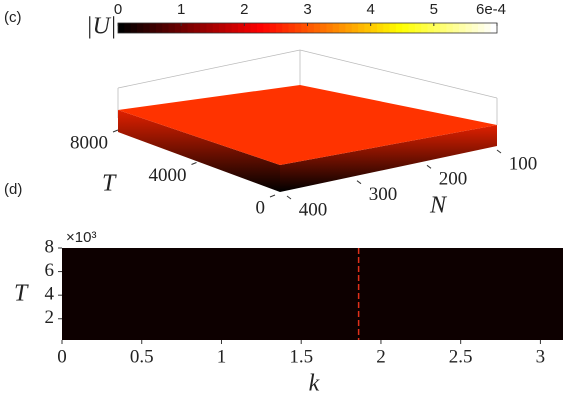 The width and height of the screenshot is (586, 420). I want to click on x-tick-label: 300, so click(383, 194).